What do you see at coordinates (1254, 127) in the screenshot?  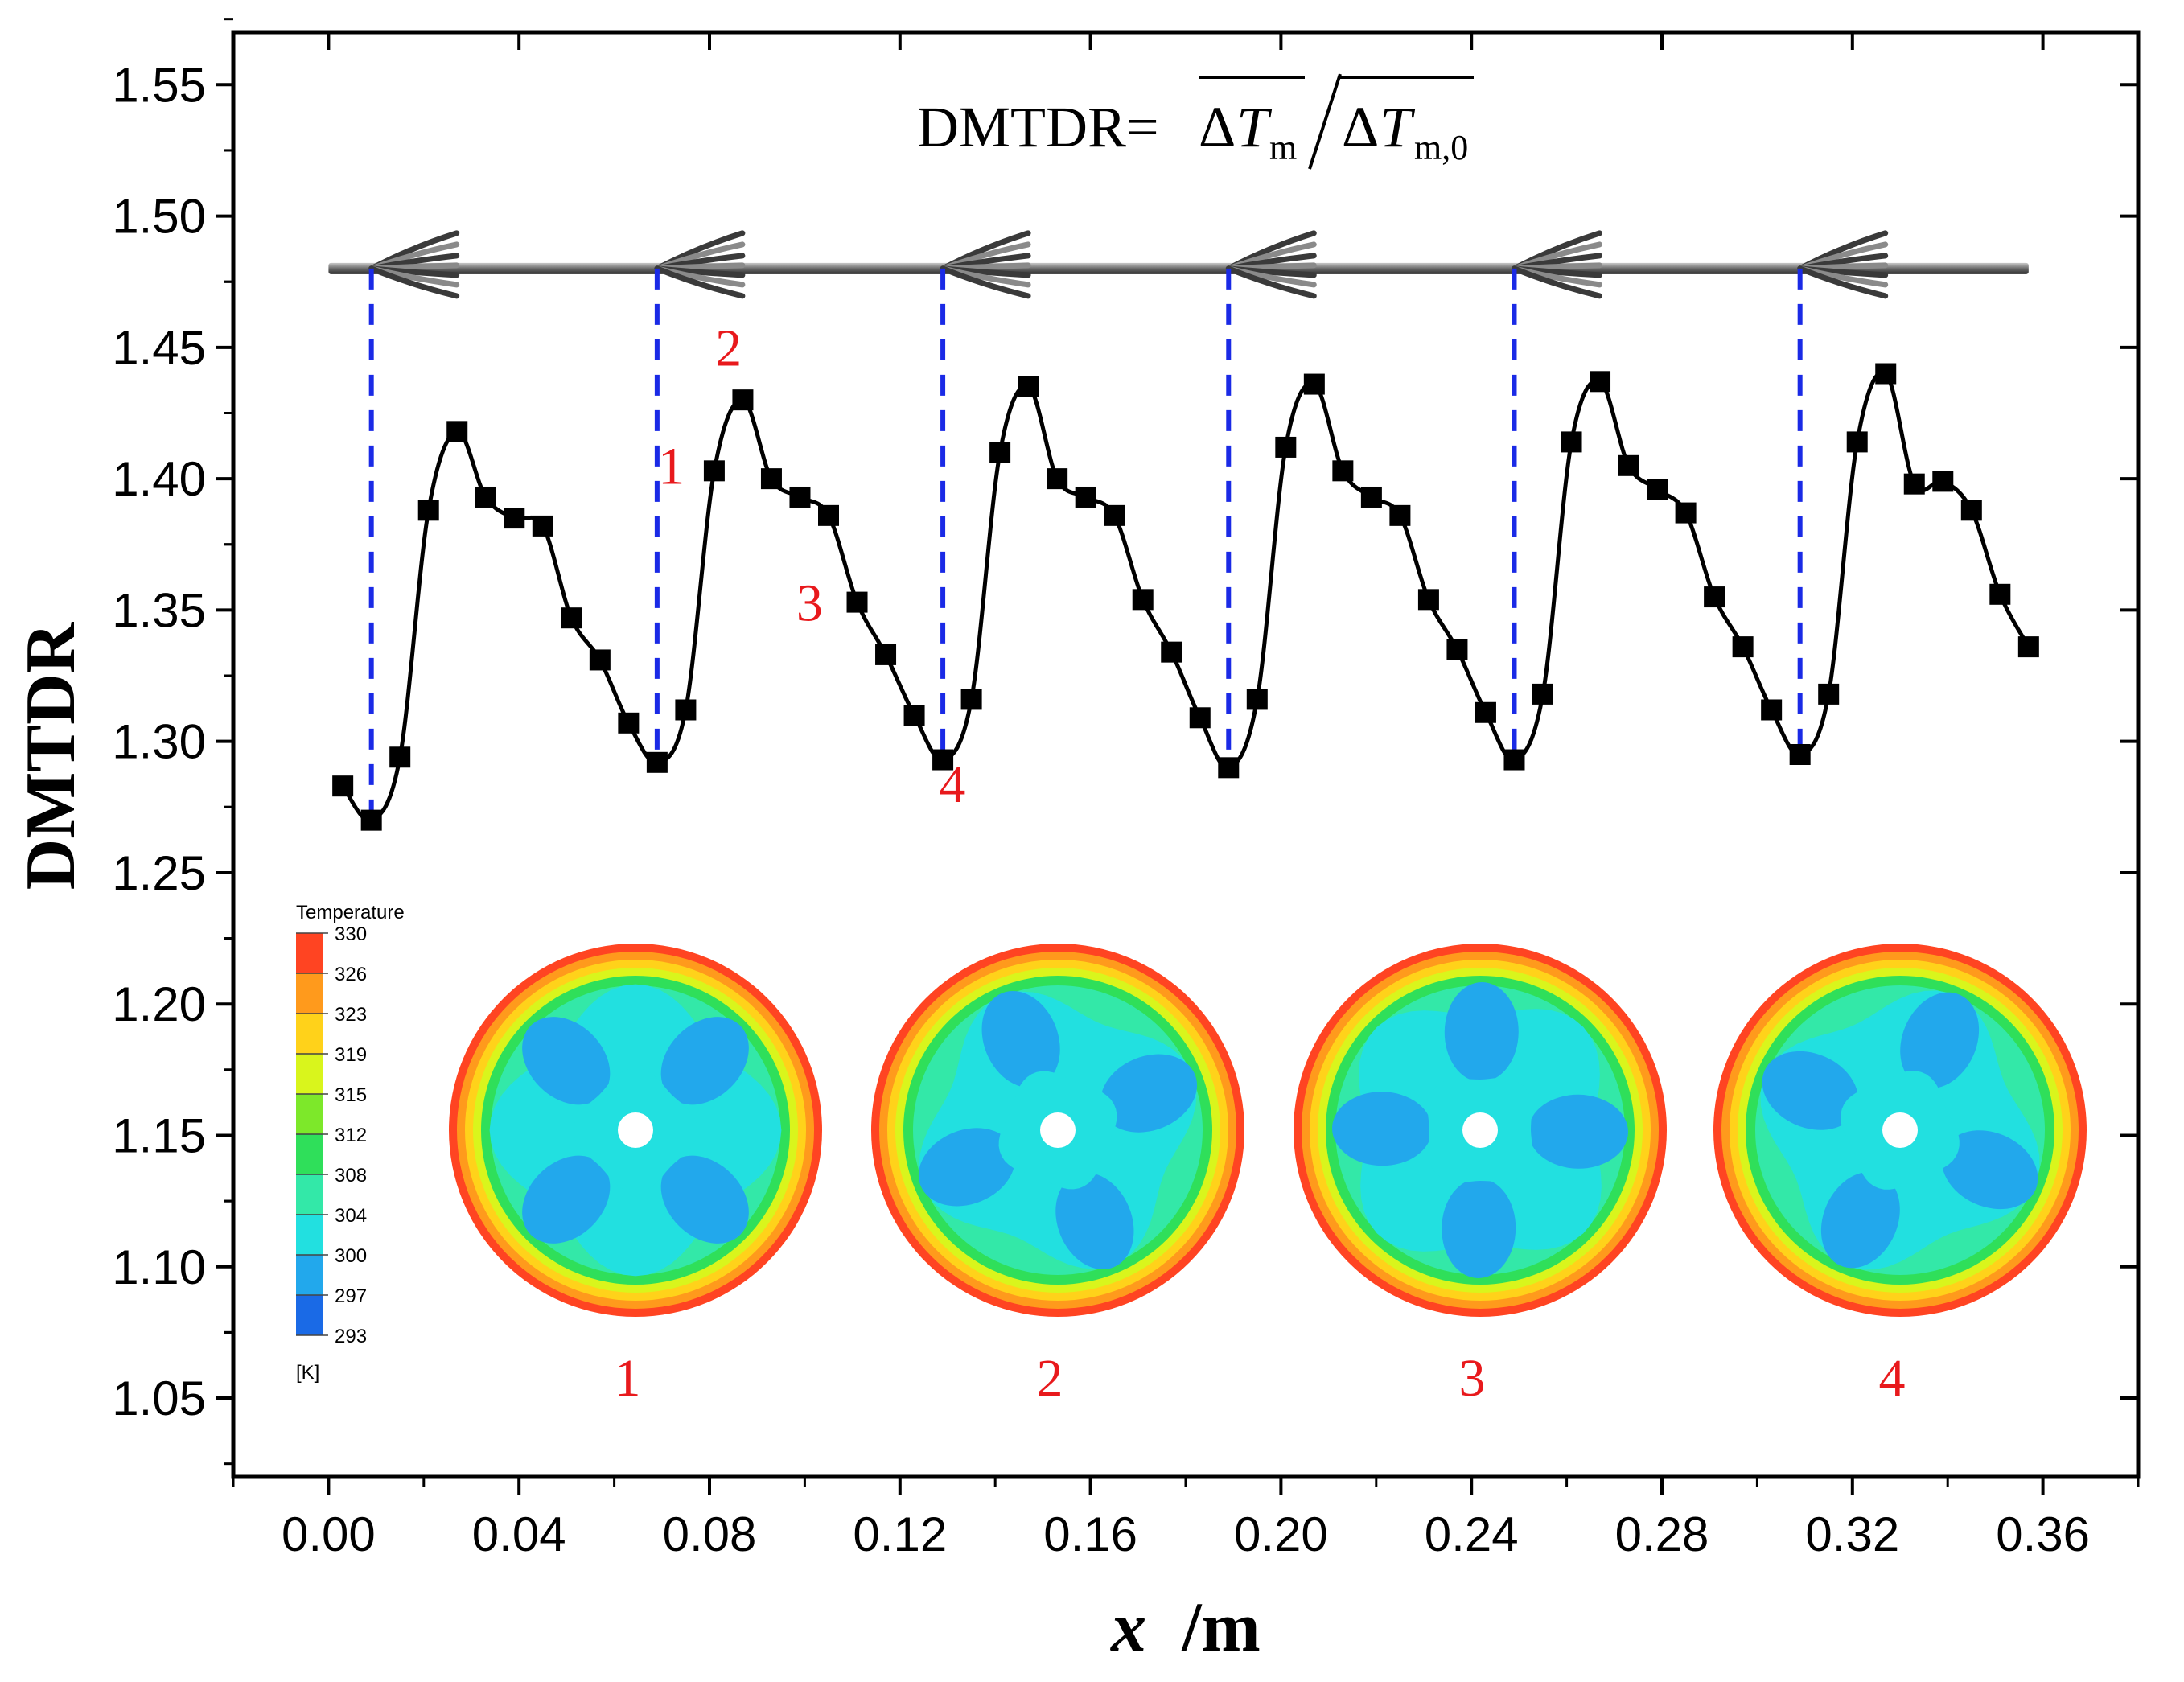 I see `formula-num-var: T` at bounding box center [1254, 127].